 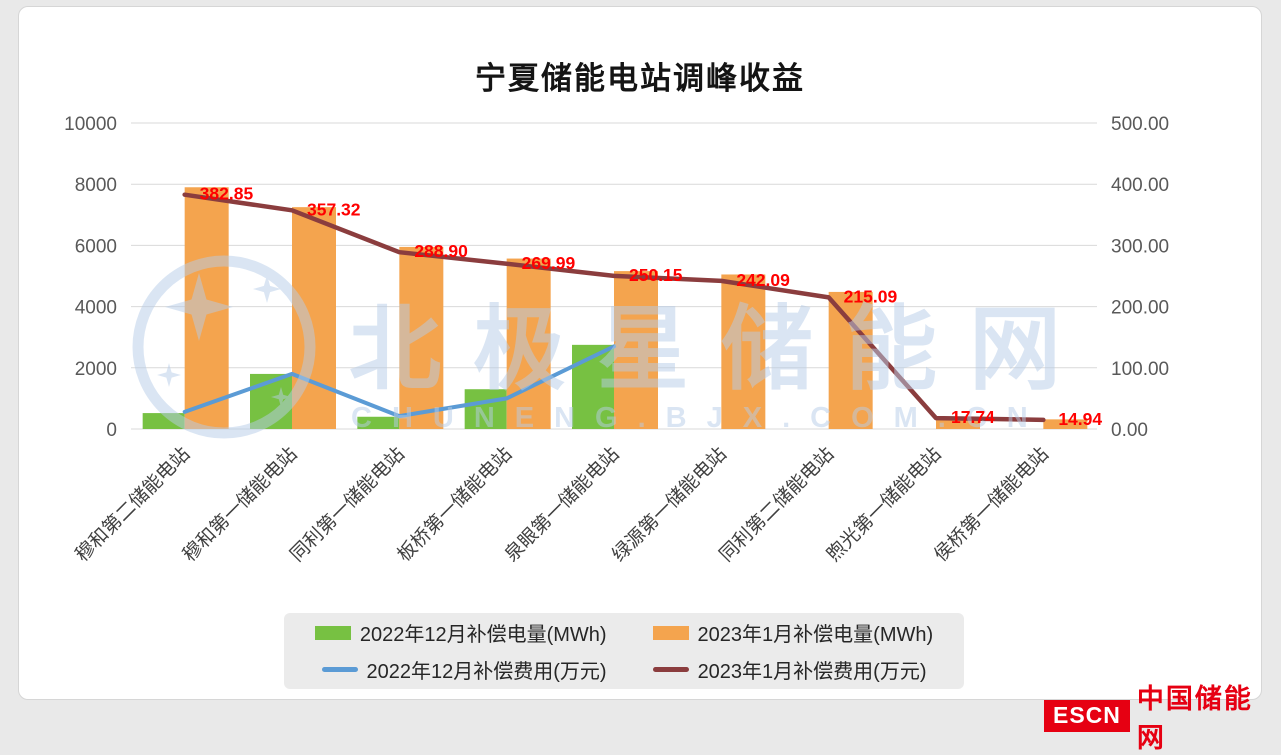 I want to click on y-axis-tick-right: 400.00, so click(x=1140, y=185).